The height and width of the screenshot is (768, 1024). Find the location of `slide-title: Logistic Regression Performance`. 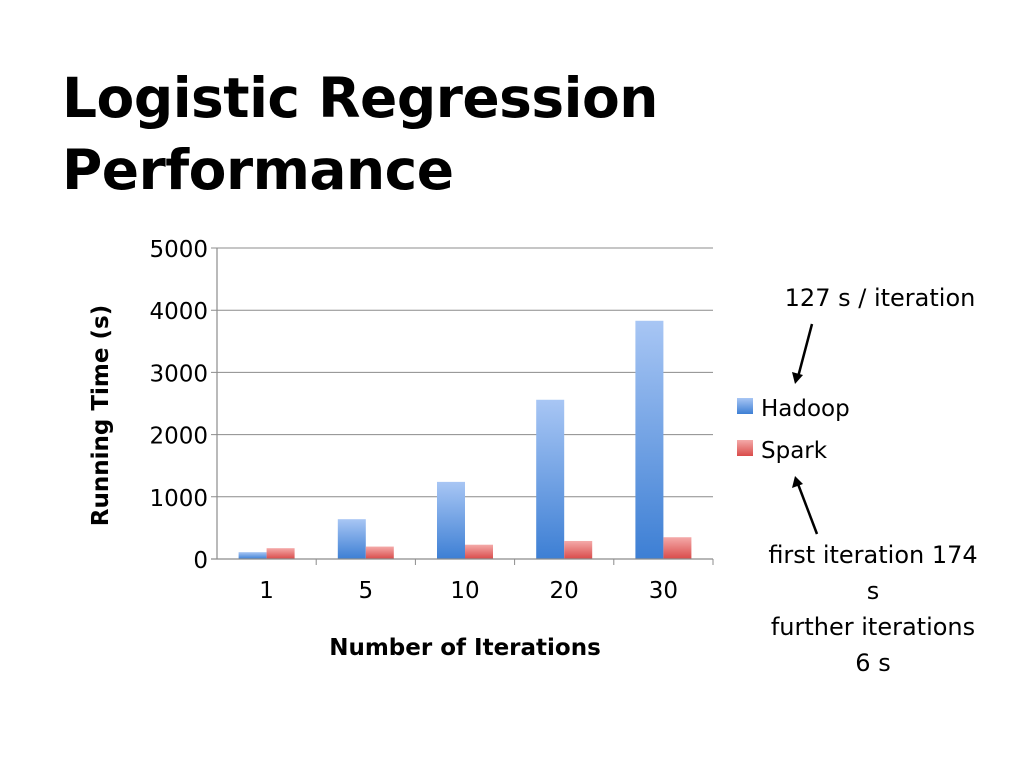

slide-title: Logistic Regression Performance is located at coordinates (360, 134).